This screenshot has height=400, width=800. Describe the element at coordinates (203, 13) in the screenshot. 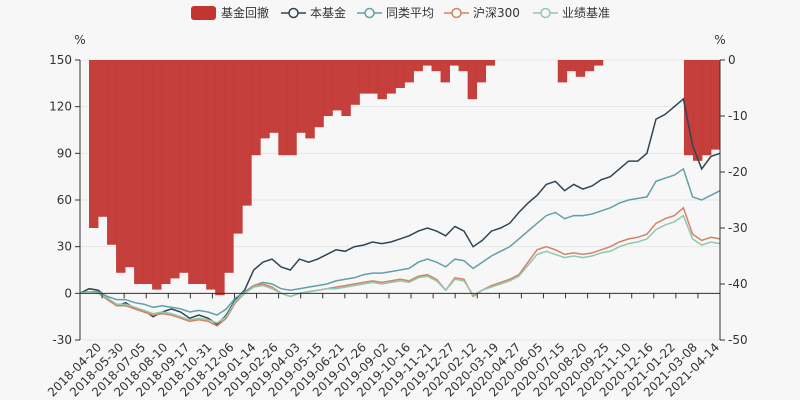

I see `legend-swatch-drawdown` at that location.